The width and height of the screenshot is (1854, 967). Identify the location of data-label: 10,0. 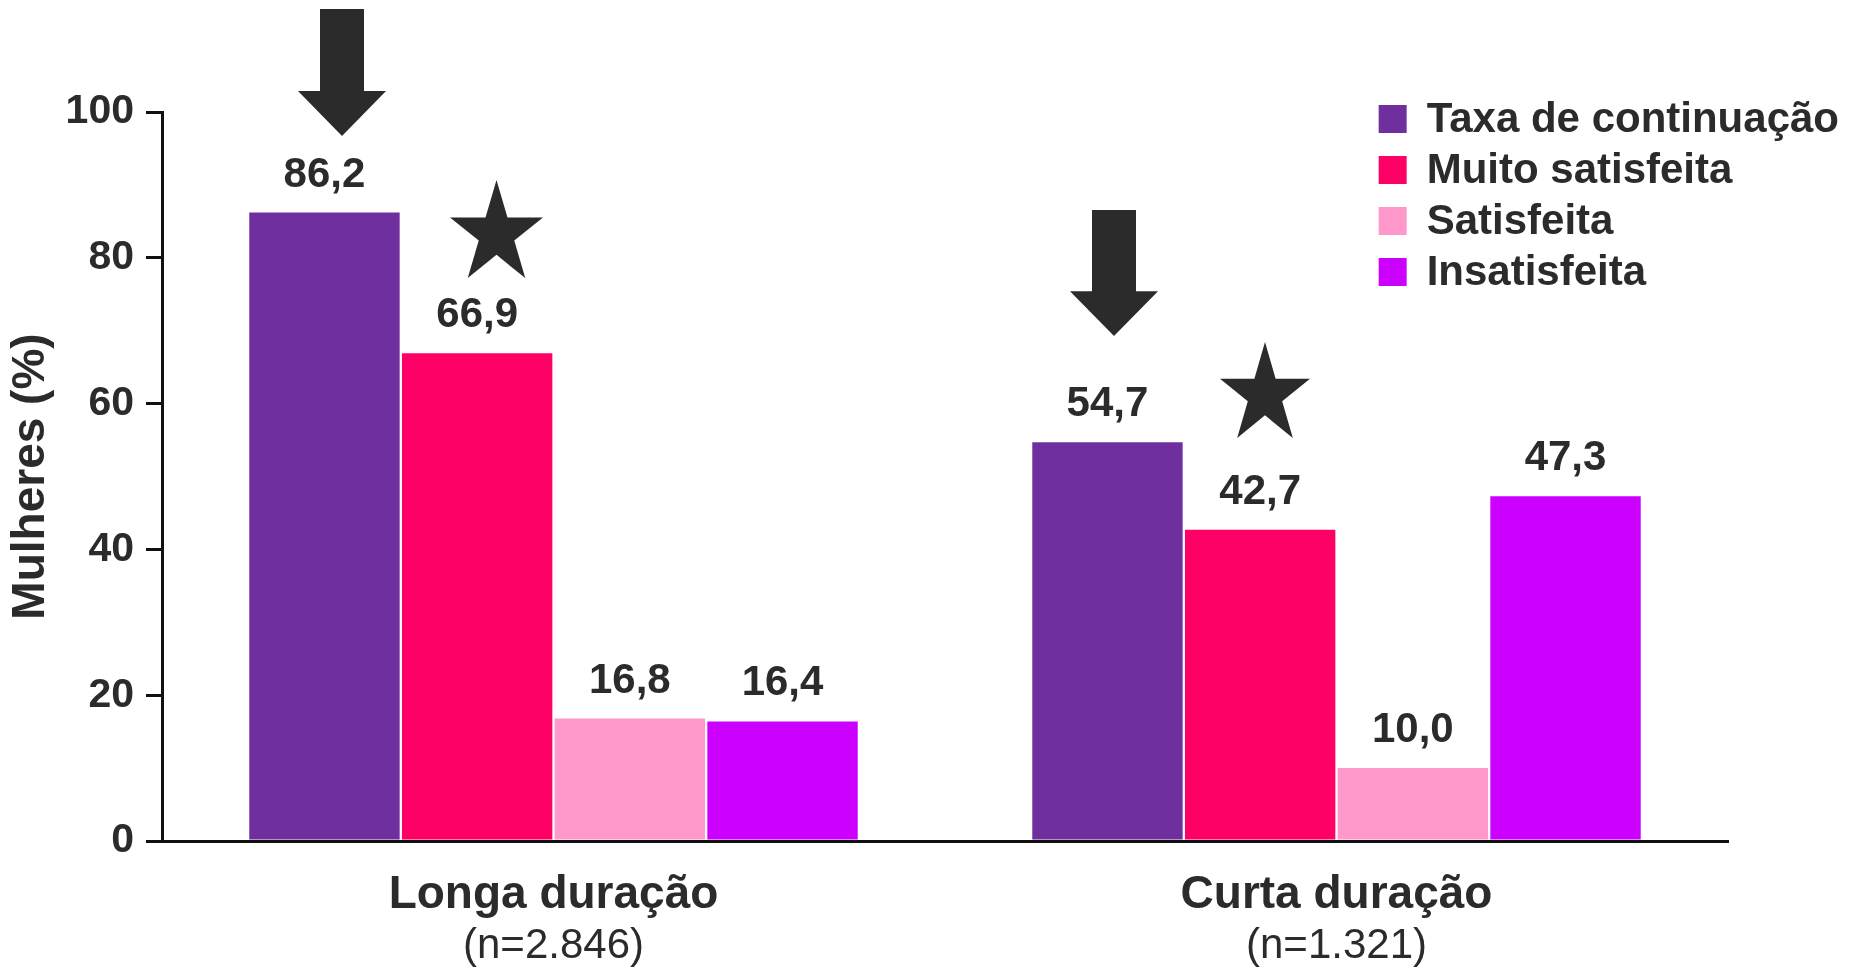
(1412, 728).